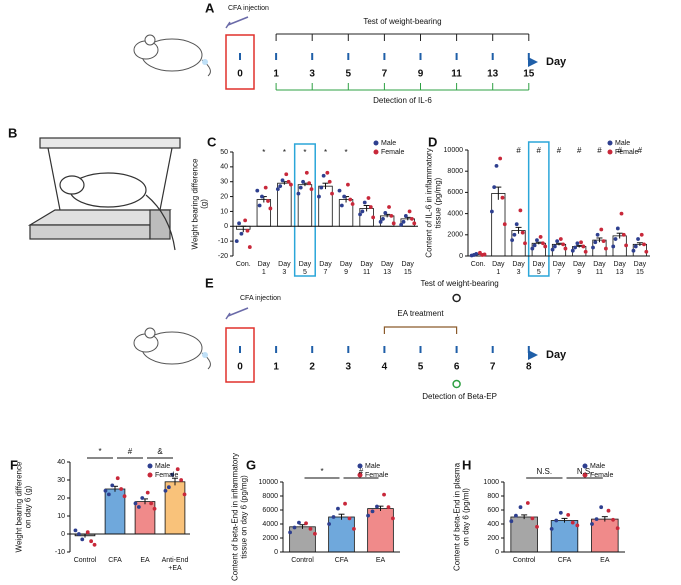 This screenshot has width=681, height=585. I want to click on x-tick-label: Day 9, so click(579, 268).